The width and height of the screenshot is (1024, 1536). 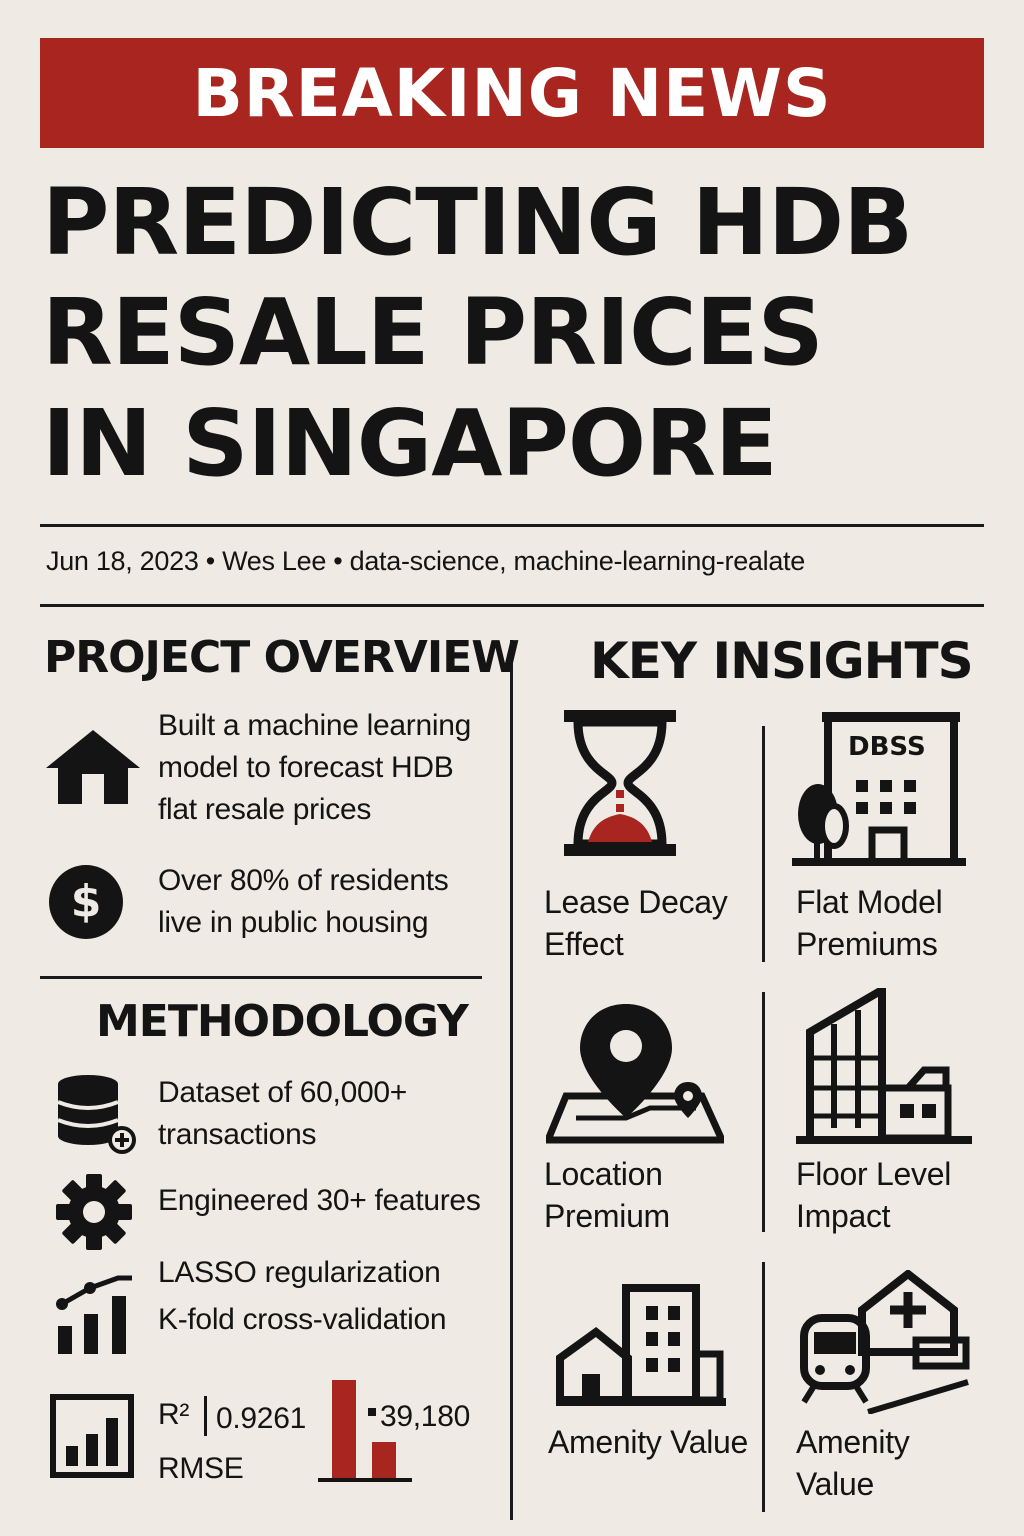 What do you see at coordinates (174, 1414) in the screenshot?
I see `r2-label: R²` at bounding box center [174, 1414].